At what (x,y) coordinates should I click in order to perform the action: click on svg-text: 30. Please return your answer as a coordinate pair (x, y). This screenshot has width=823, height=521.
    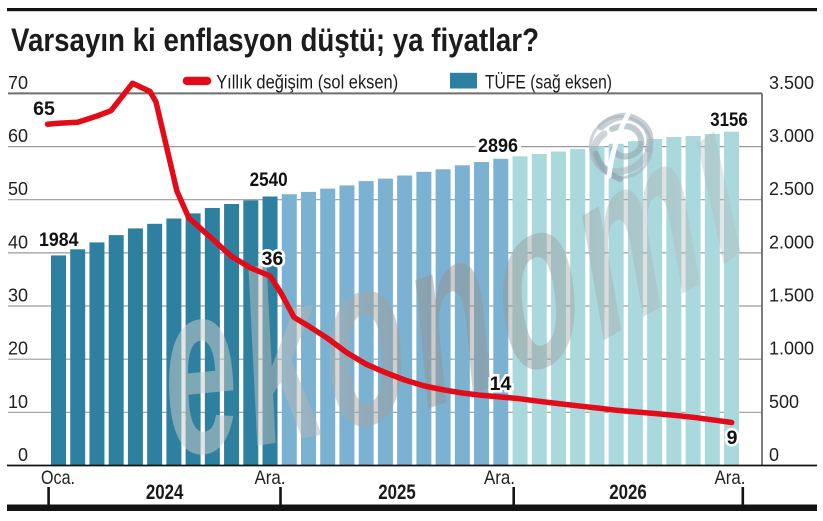
    Looking at the image, I should click on (18, 296).